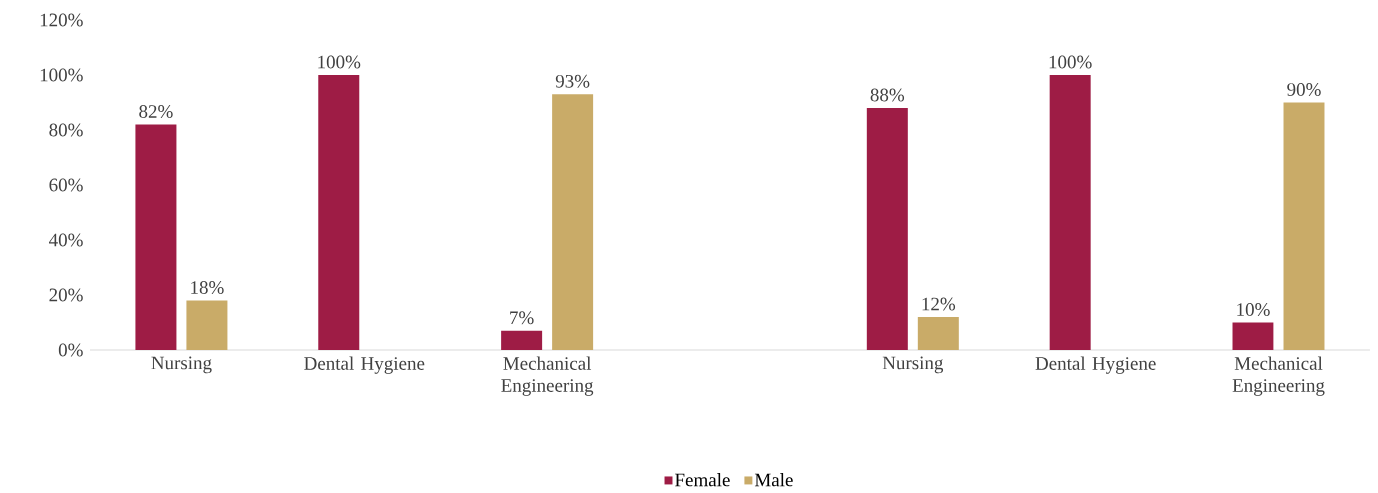 This screenshot has height=493, width=1378. Describe the element at coordinates (1304, 89) in the screenshot. I see `data-label: 90%` at that location.